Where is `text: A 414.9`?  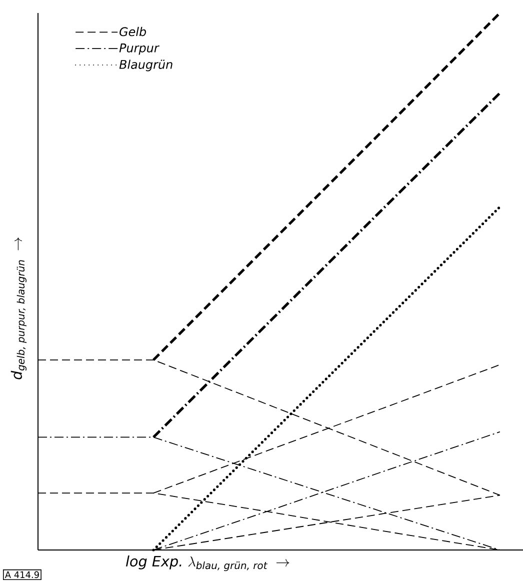
text: A 414.9 is located at coordinates (21, 574).